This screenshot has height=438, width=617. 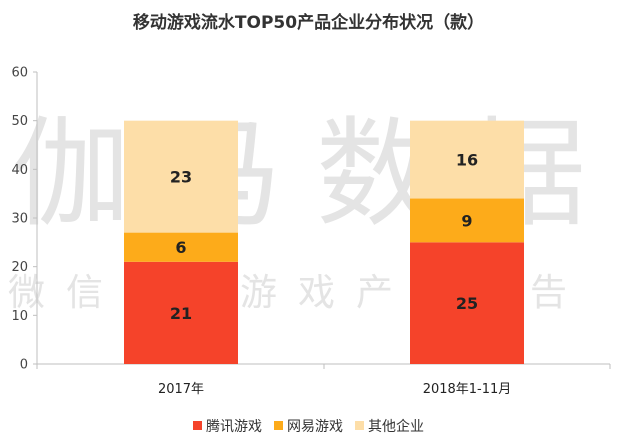 I want to click on data-label: 21, so click(x=181, y=313).